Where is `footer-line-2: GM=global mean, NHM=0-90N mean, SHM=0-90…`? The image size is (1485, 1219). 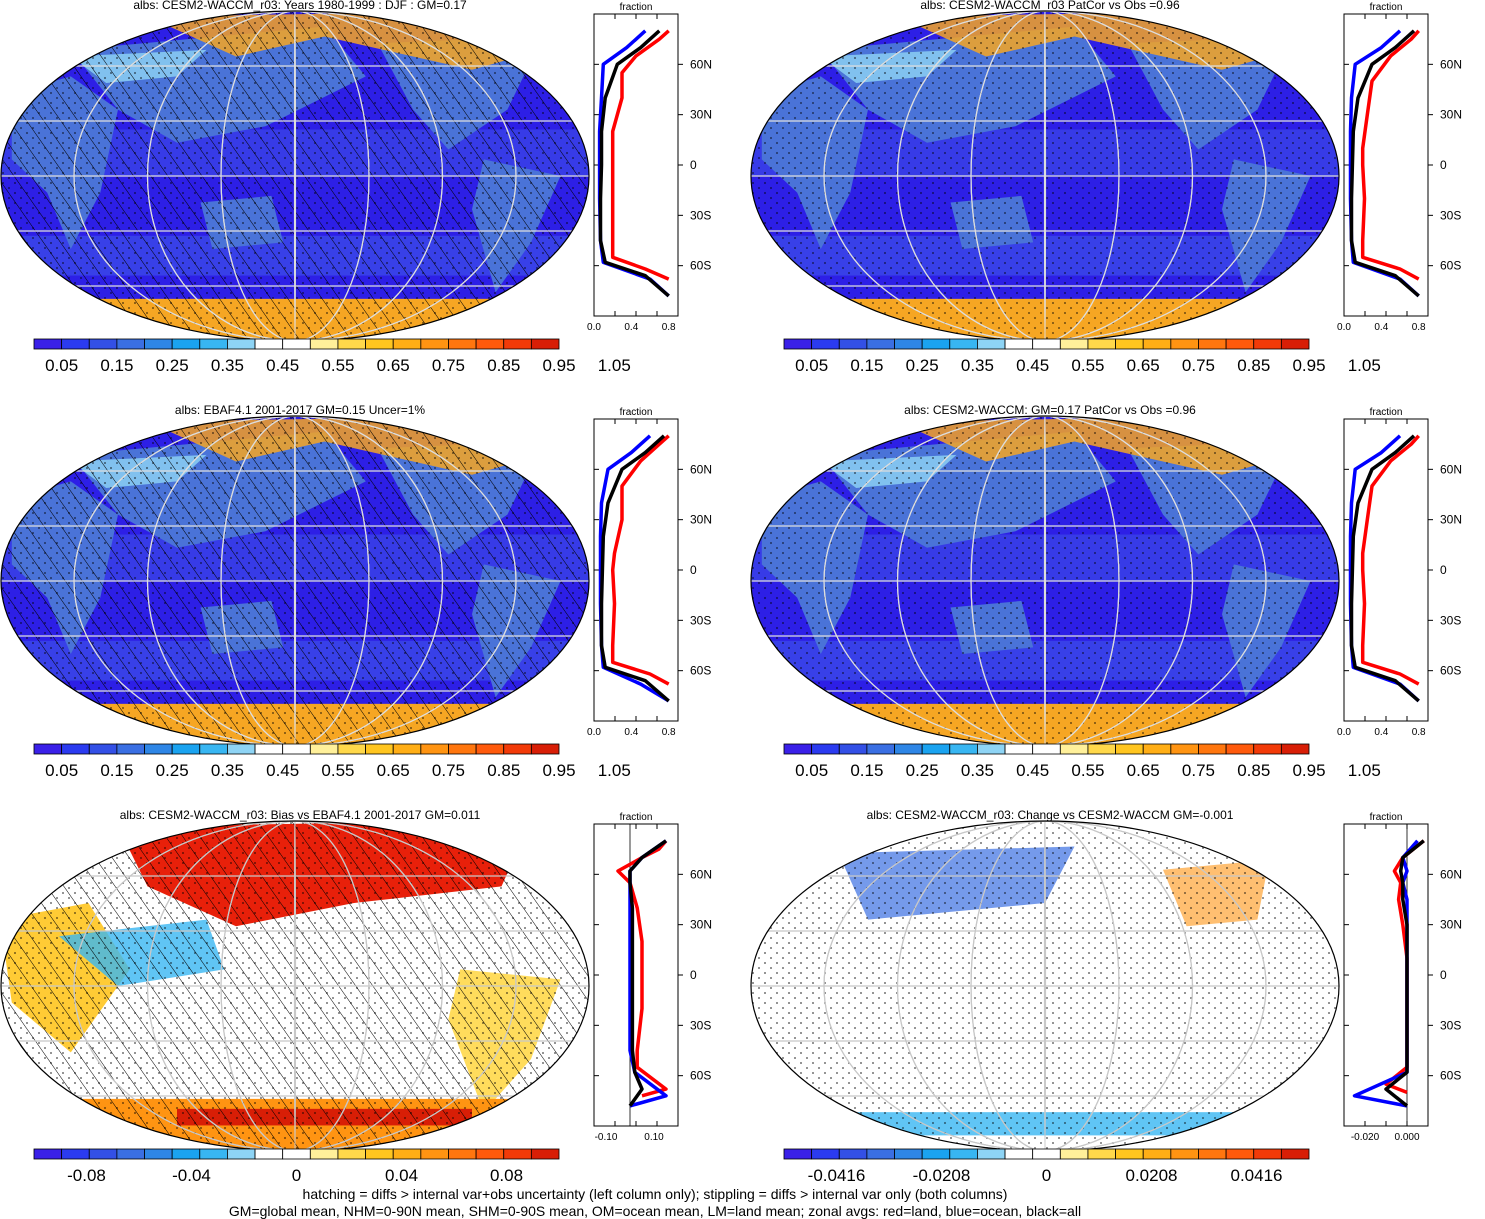 footer-line-2: GM=global mean, NHM=0-90N mean, SHM=0-90… is located at coordinates (655, 1211).